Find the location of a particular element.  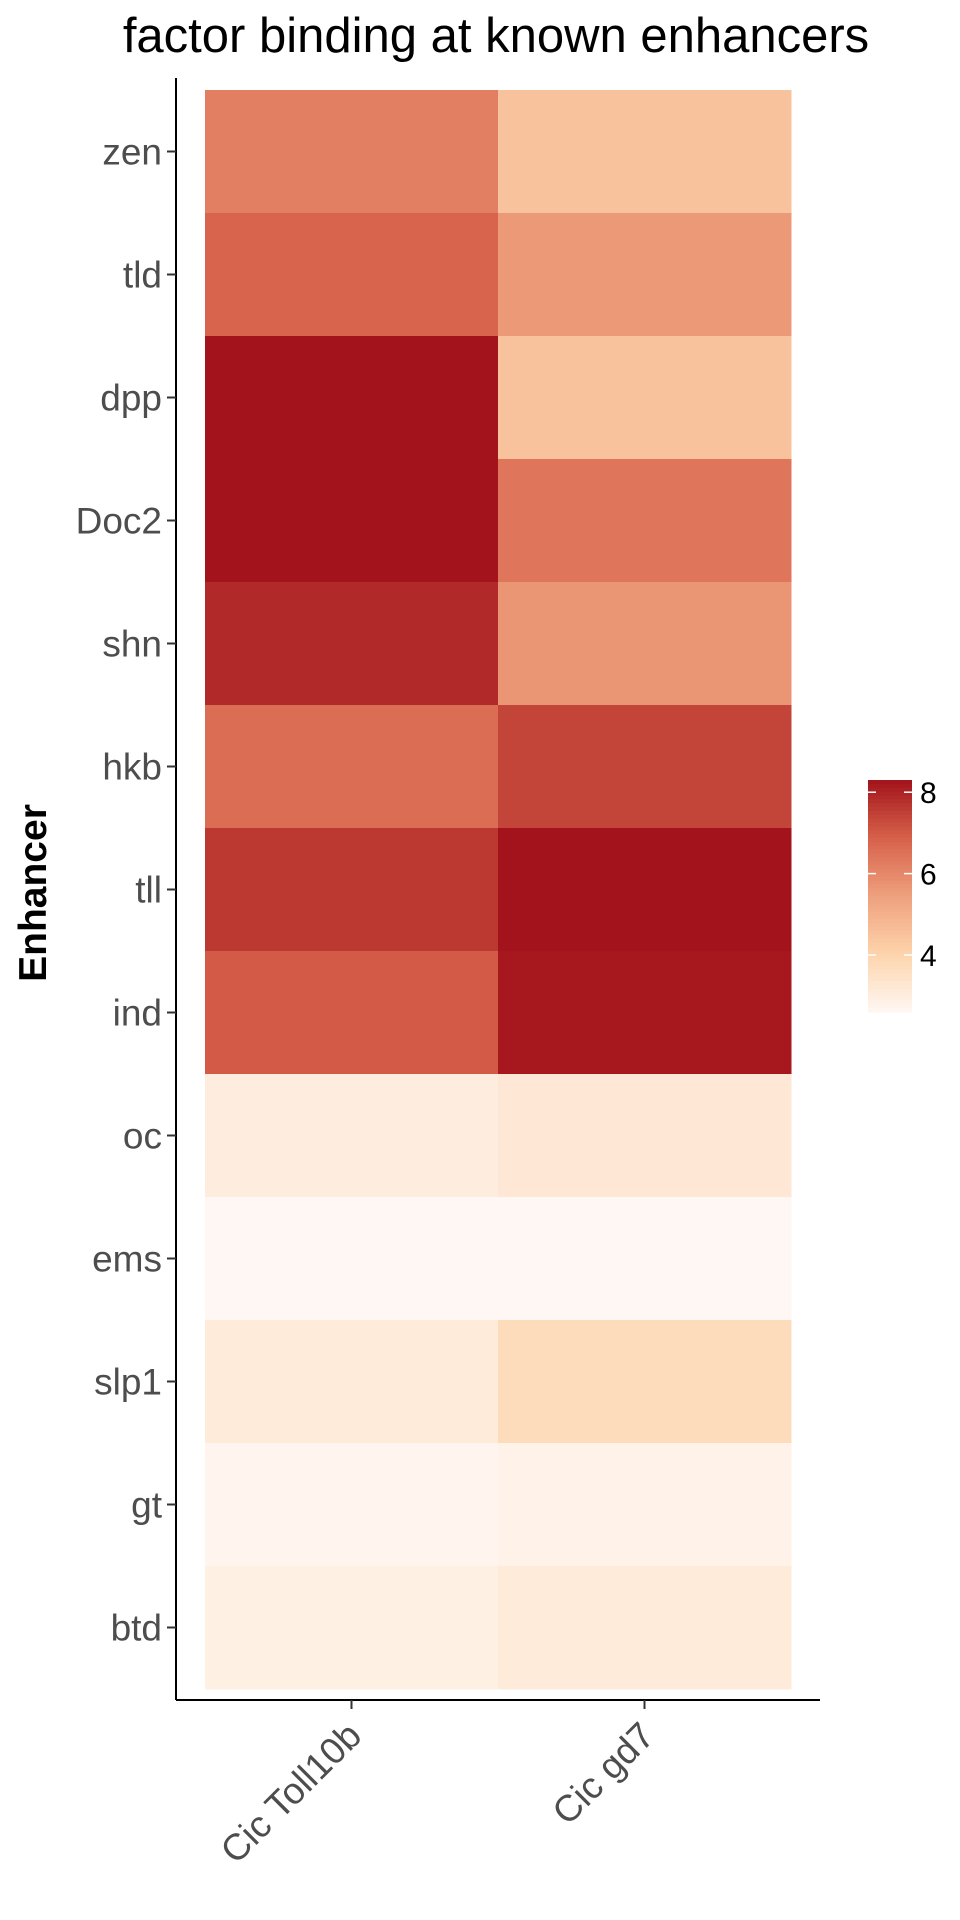

y-tick-label-oc: oc is located at coordinates (142, 1136).